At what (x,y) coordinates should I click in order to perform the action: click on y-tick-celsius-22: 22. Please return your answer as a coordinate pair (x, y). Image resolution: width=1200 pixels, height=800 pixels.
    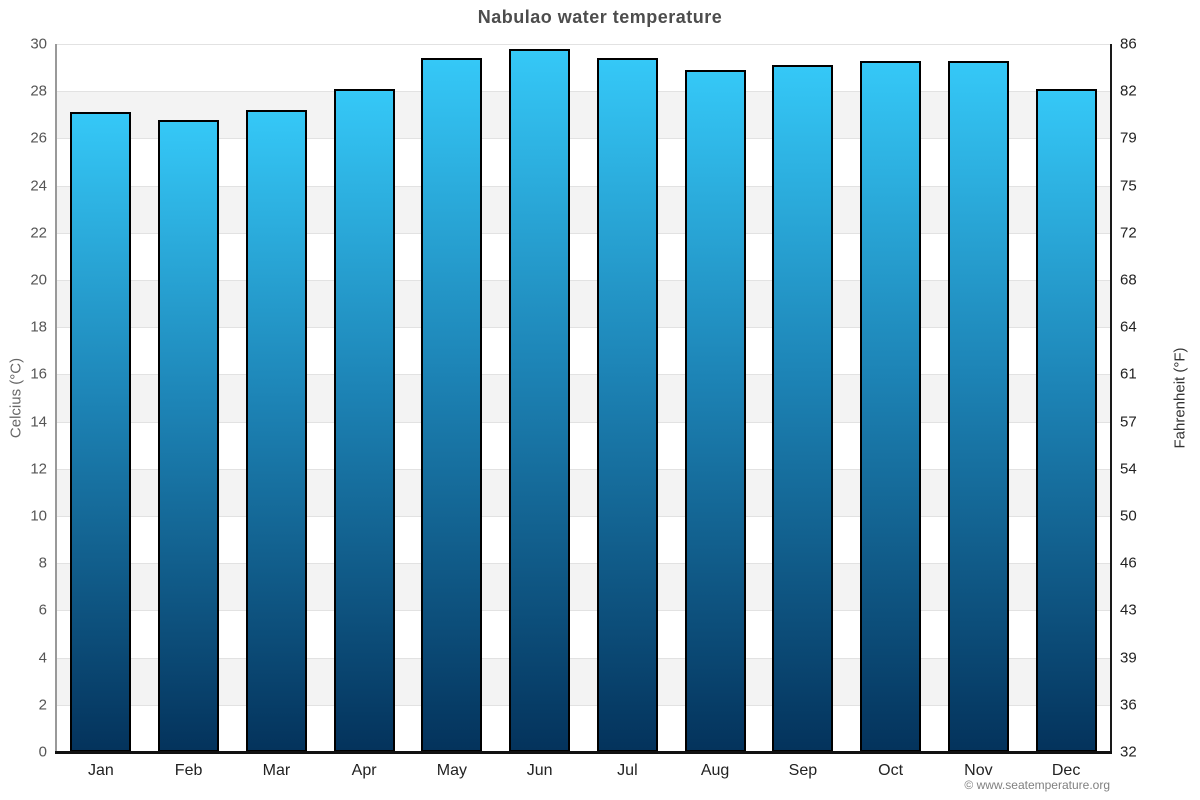
    Looking at the image, I should click on (38, 233).